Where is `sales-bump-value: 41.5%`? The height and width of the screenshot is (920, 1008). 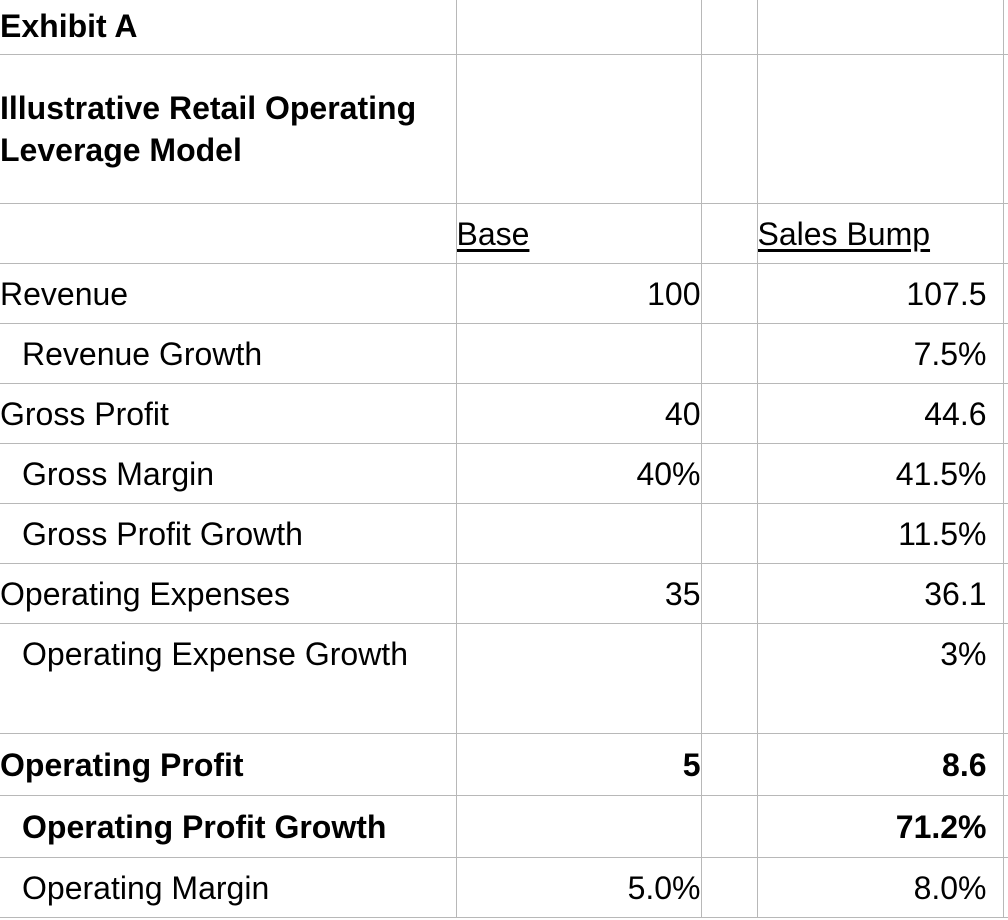
sales-bump-value: 41.5% is located at coordinates (880, 473).